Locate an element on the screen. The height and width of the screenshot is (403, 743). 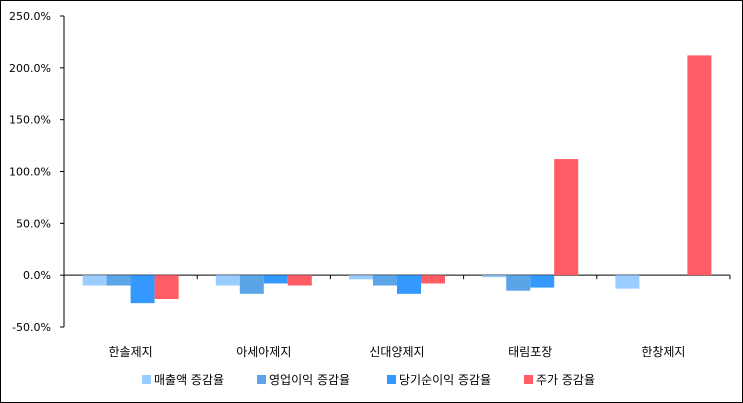
legend: 매출액 증감율 영업이익 증감율 당기순이익 증감율 주가 증감율 is located at coordinates (368, 380).